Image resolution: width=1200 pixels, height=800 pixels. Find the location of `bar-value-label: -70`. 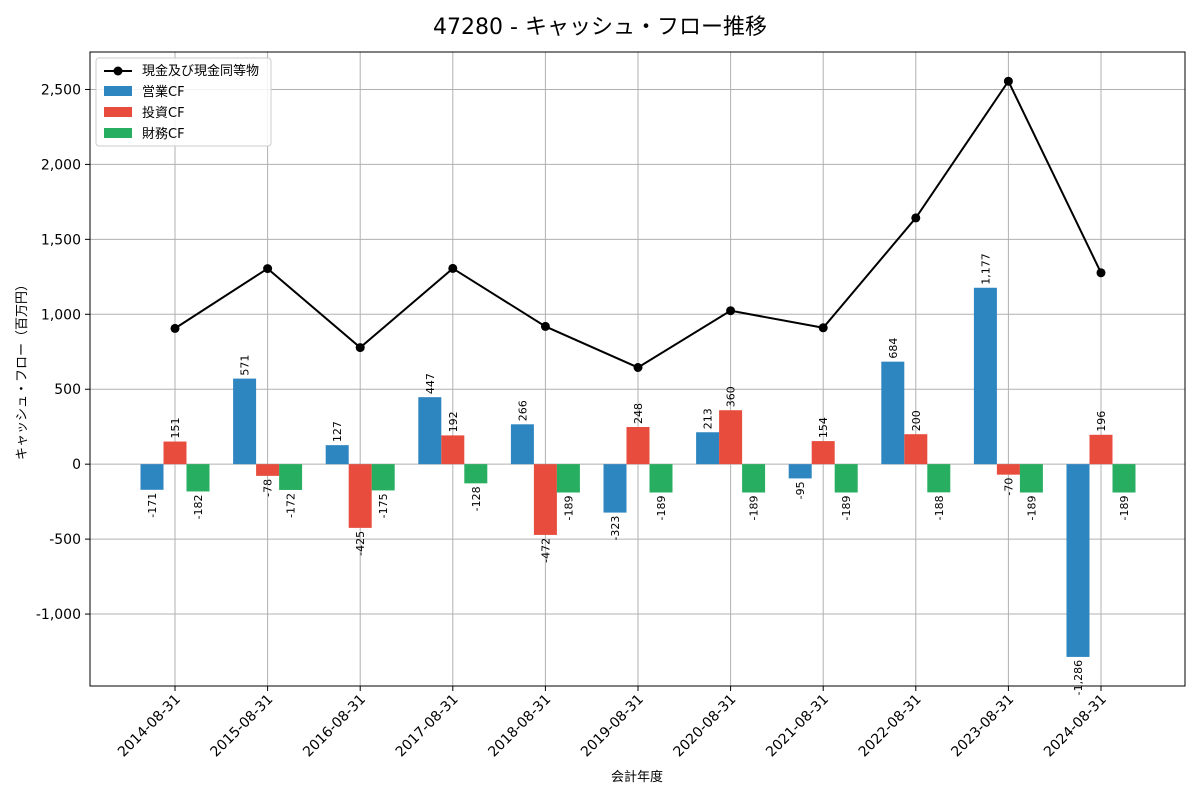

bar-value-label: -70 is located at coordinates (1008, 487).